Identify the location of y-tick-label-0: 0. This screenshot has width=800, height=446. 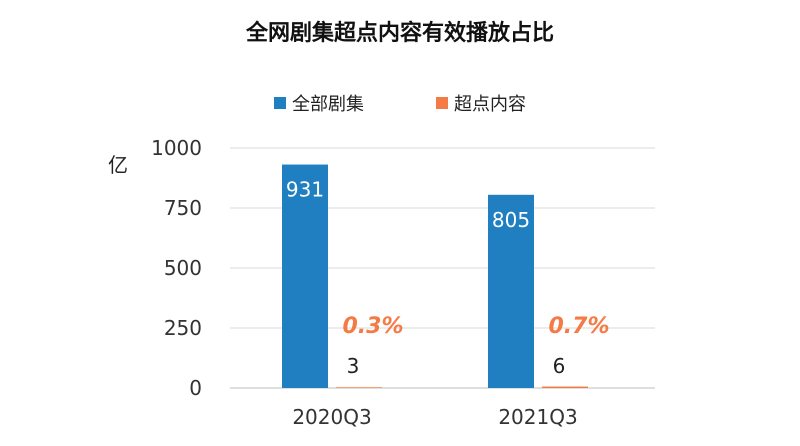
(195, 388).